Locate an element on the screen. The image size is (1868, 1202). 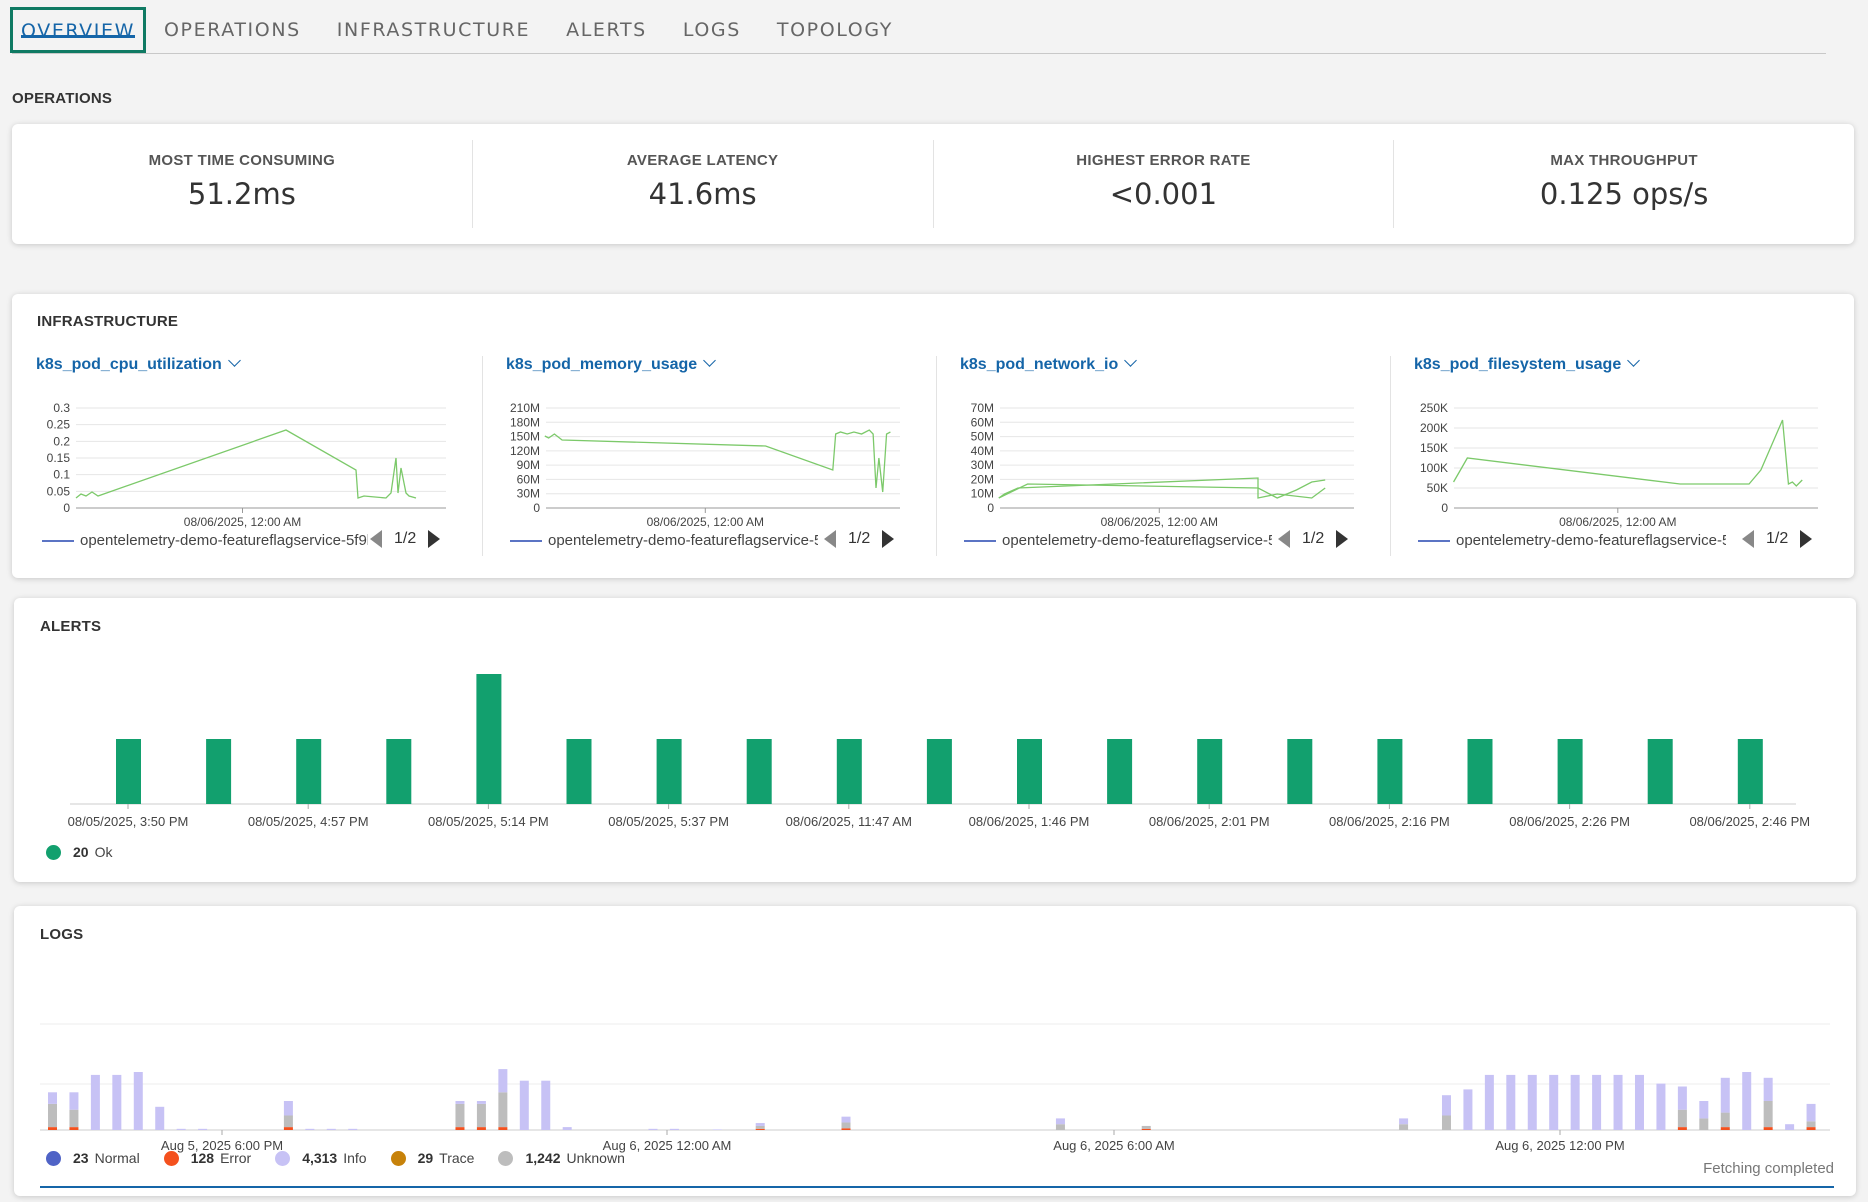
logs-legend-item-normal: 23 Normal is located at coordinates (93, 1158).